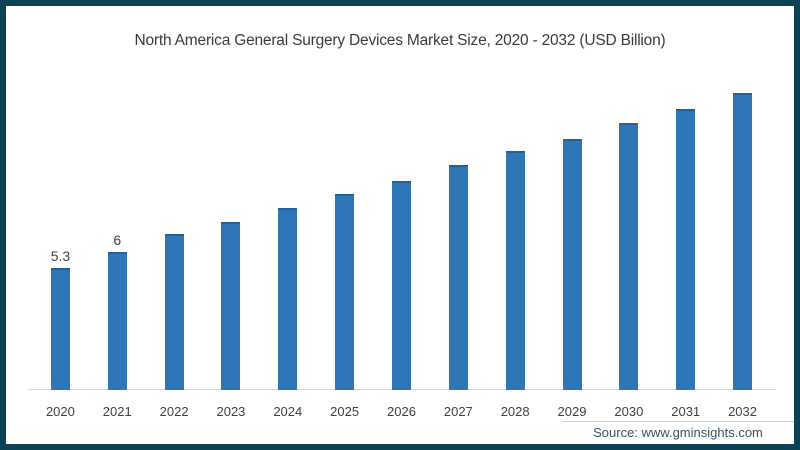 This screenshot has height=450, width=800. What do you see at coordinates (60, 234) in the screenshot?
I see `bar-slot-2020: 5.3` at bounding box center [60, 234].